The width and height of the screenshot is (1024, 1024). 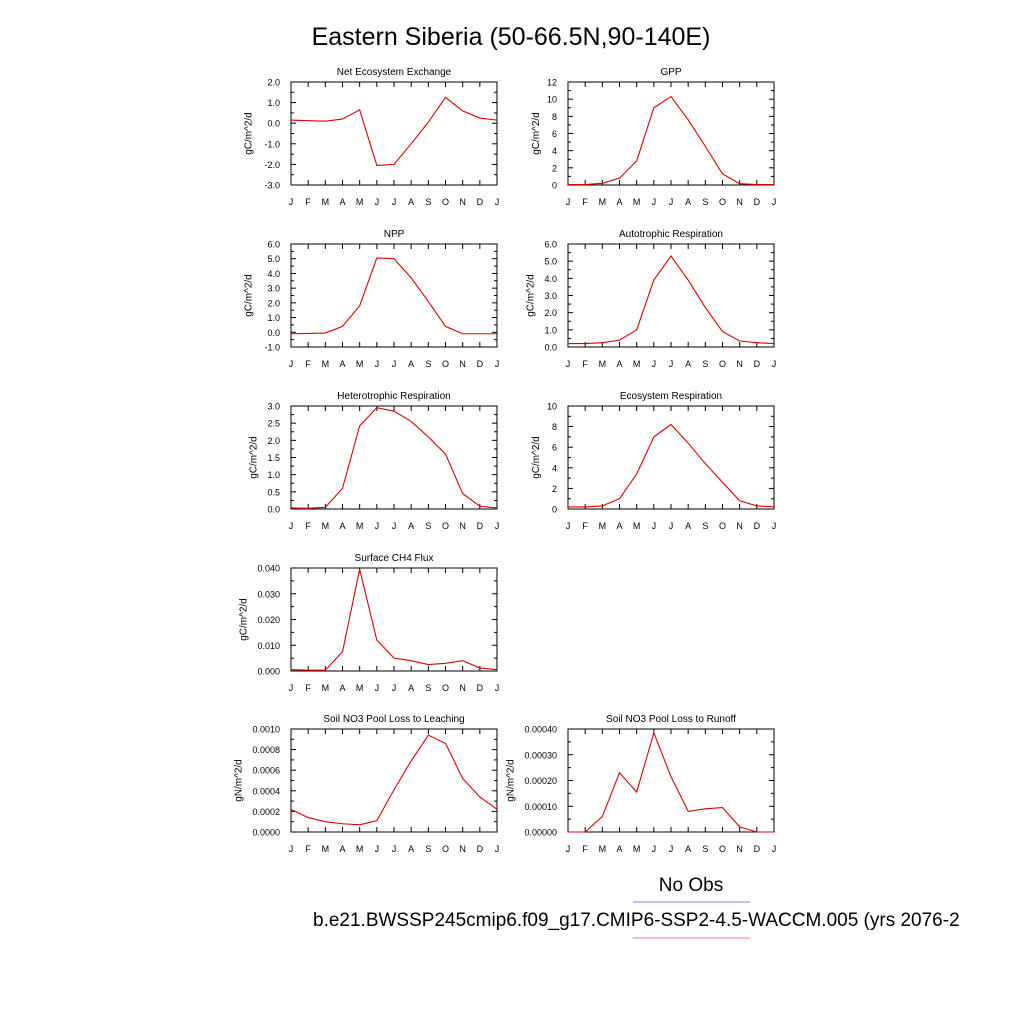 What do you see at coordinates (670, 72) in the screenshot?
I see `chart-title: GPP` at bounding box center [670, 72].